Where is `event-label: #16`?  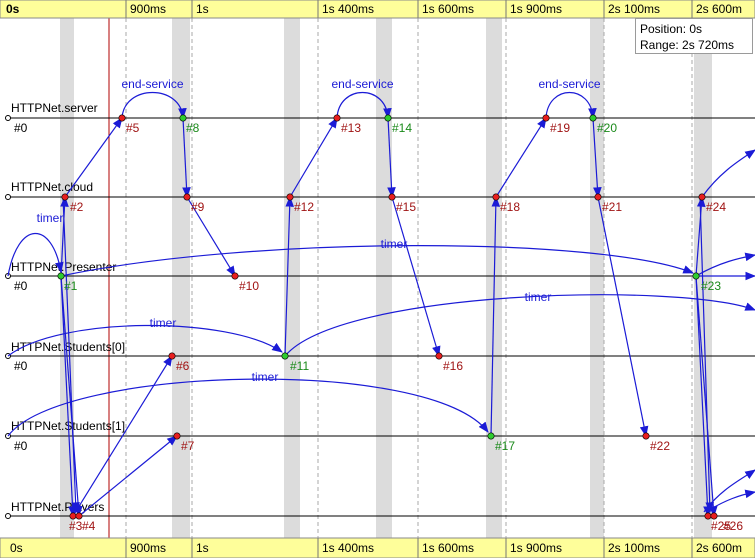 event-label: #16 is located at coordinates (453, 366).